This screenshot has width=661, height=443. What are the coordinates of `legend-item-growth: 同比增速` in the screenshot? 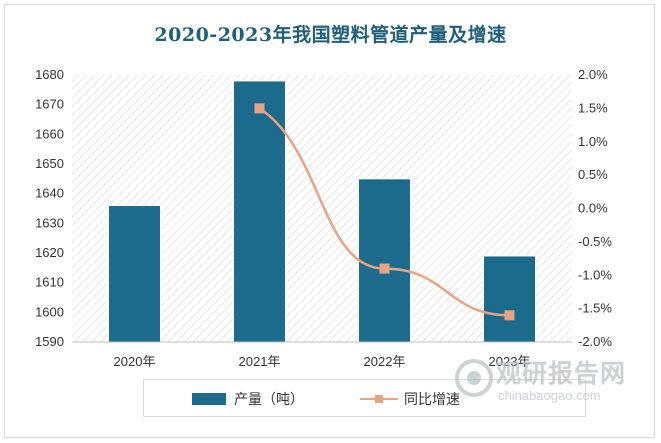 It's located at (410, 399).